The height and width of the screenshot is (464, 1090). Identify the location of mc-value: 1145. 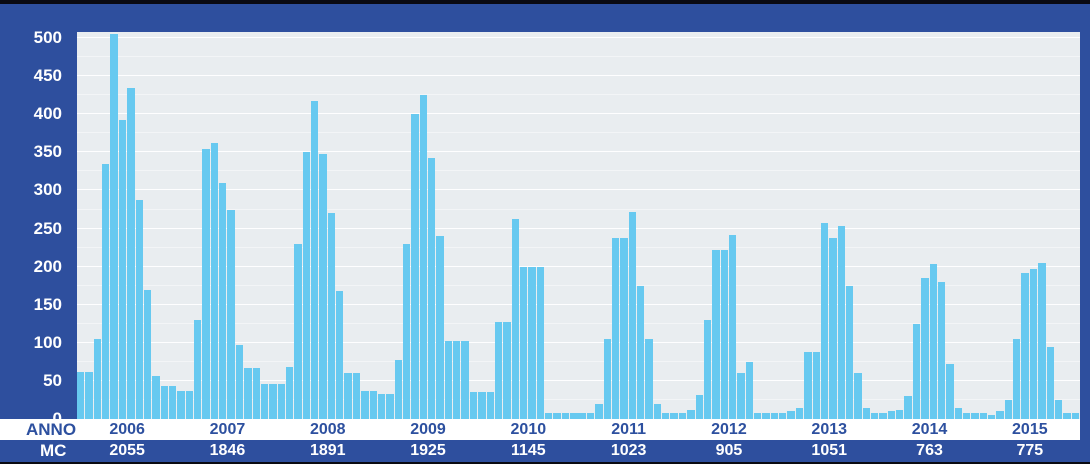
(528, 450).